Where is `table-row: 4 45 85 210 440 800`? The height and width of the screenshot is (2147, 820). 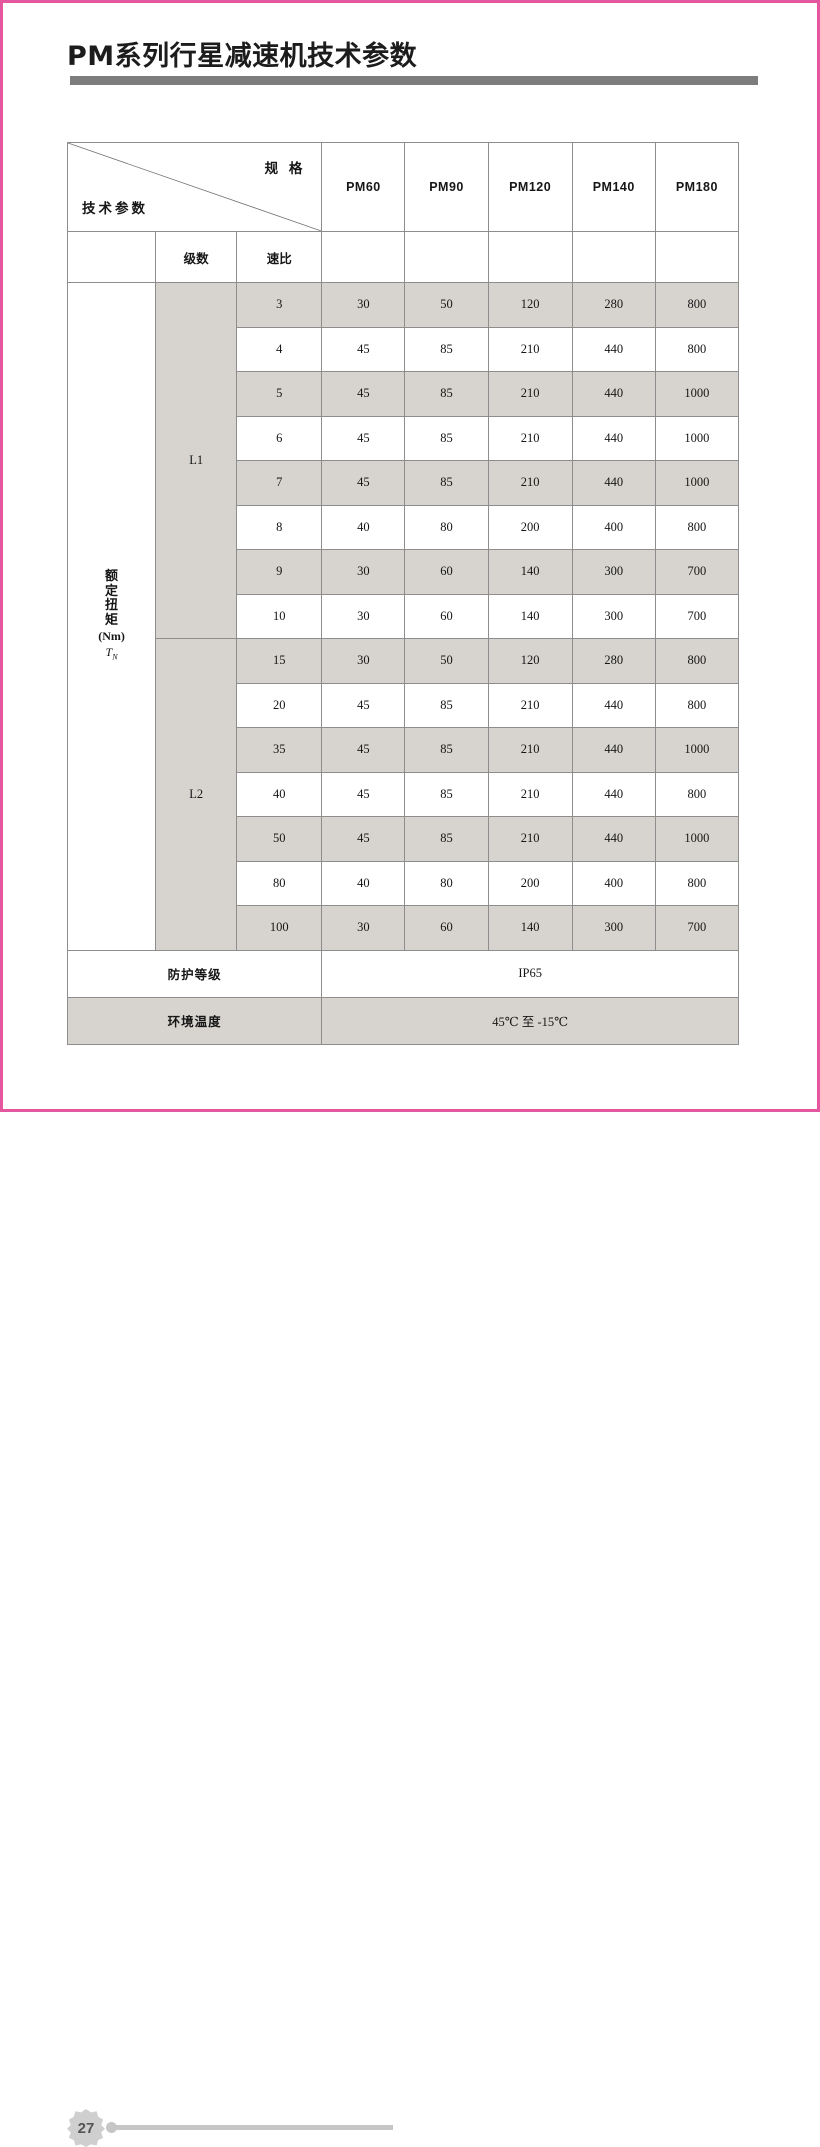 table-row: 4 45 85 210 440 800 is located at coordinates (404, 349).